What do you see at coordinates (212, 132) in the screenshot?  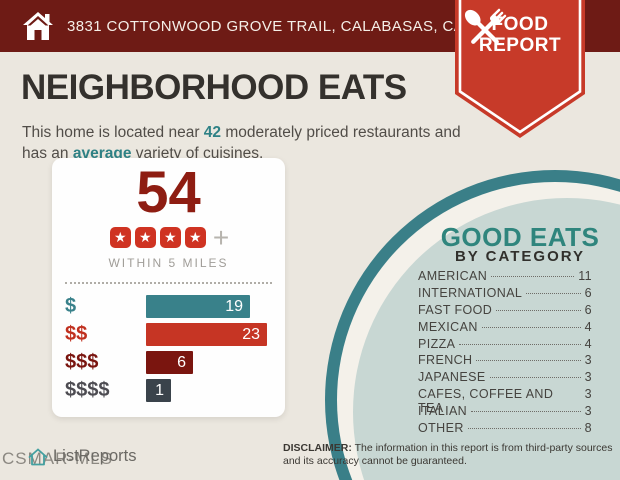 I see `restaurant-count-highlight: 42` at bounding box center [212, 132].